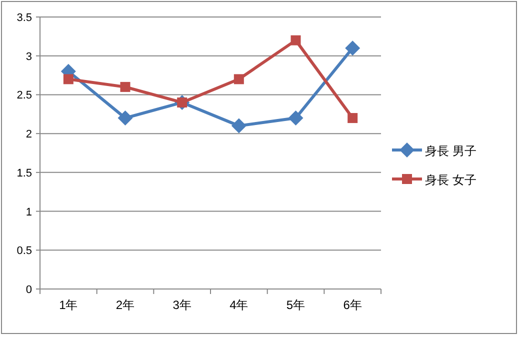  Describe the element at coordinates (296, 305) in the screenshot. I see `x-tick-label: 5年` at that location.